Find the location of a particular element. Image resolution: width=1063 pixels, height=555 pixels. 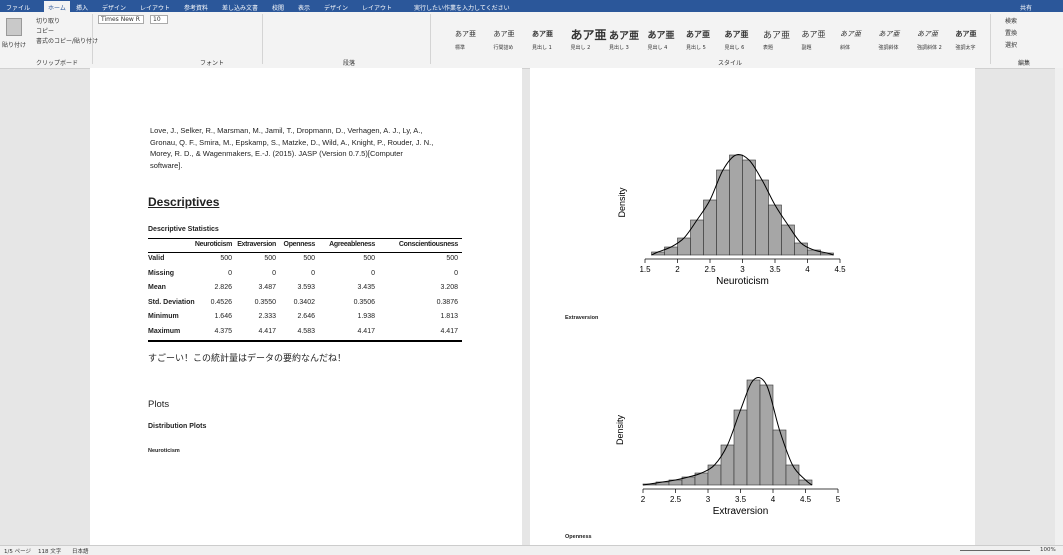

cut-button: 切り取り is located at coordinates (48, 21).